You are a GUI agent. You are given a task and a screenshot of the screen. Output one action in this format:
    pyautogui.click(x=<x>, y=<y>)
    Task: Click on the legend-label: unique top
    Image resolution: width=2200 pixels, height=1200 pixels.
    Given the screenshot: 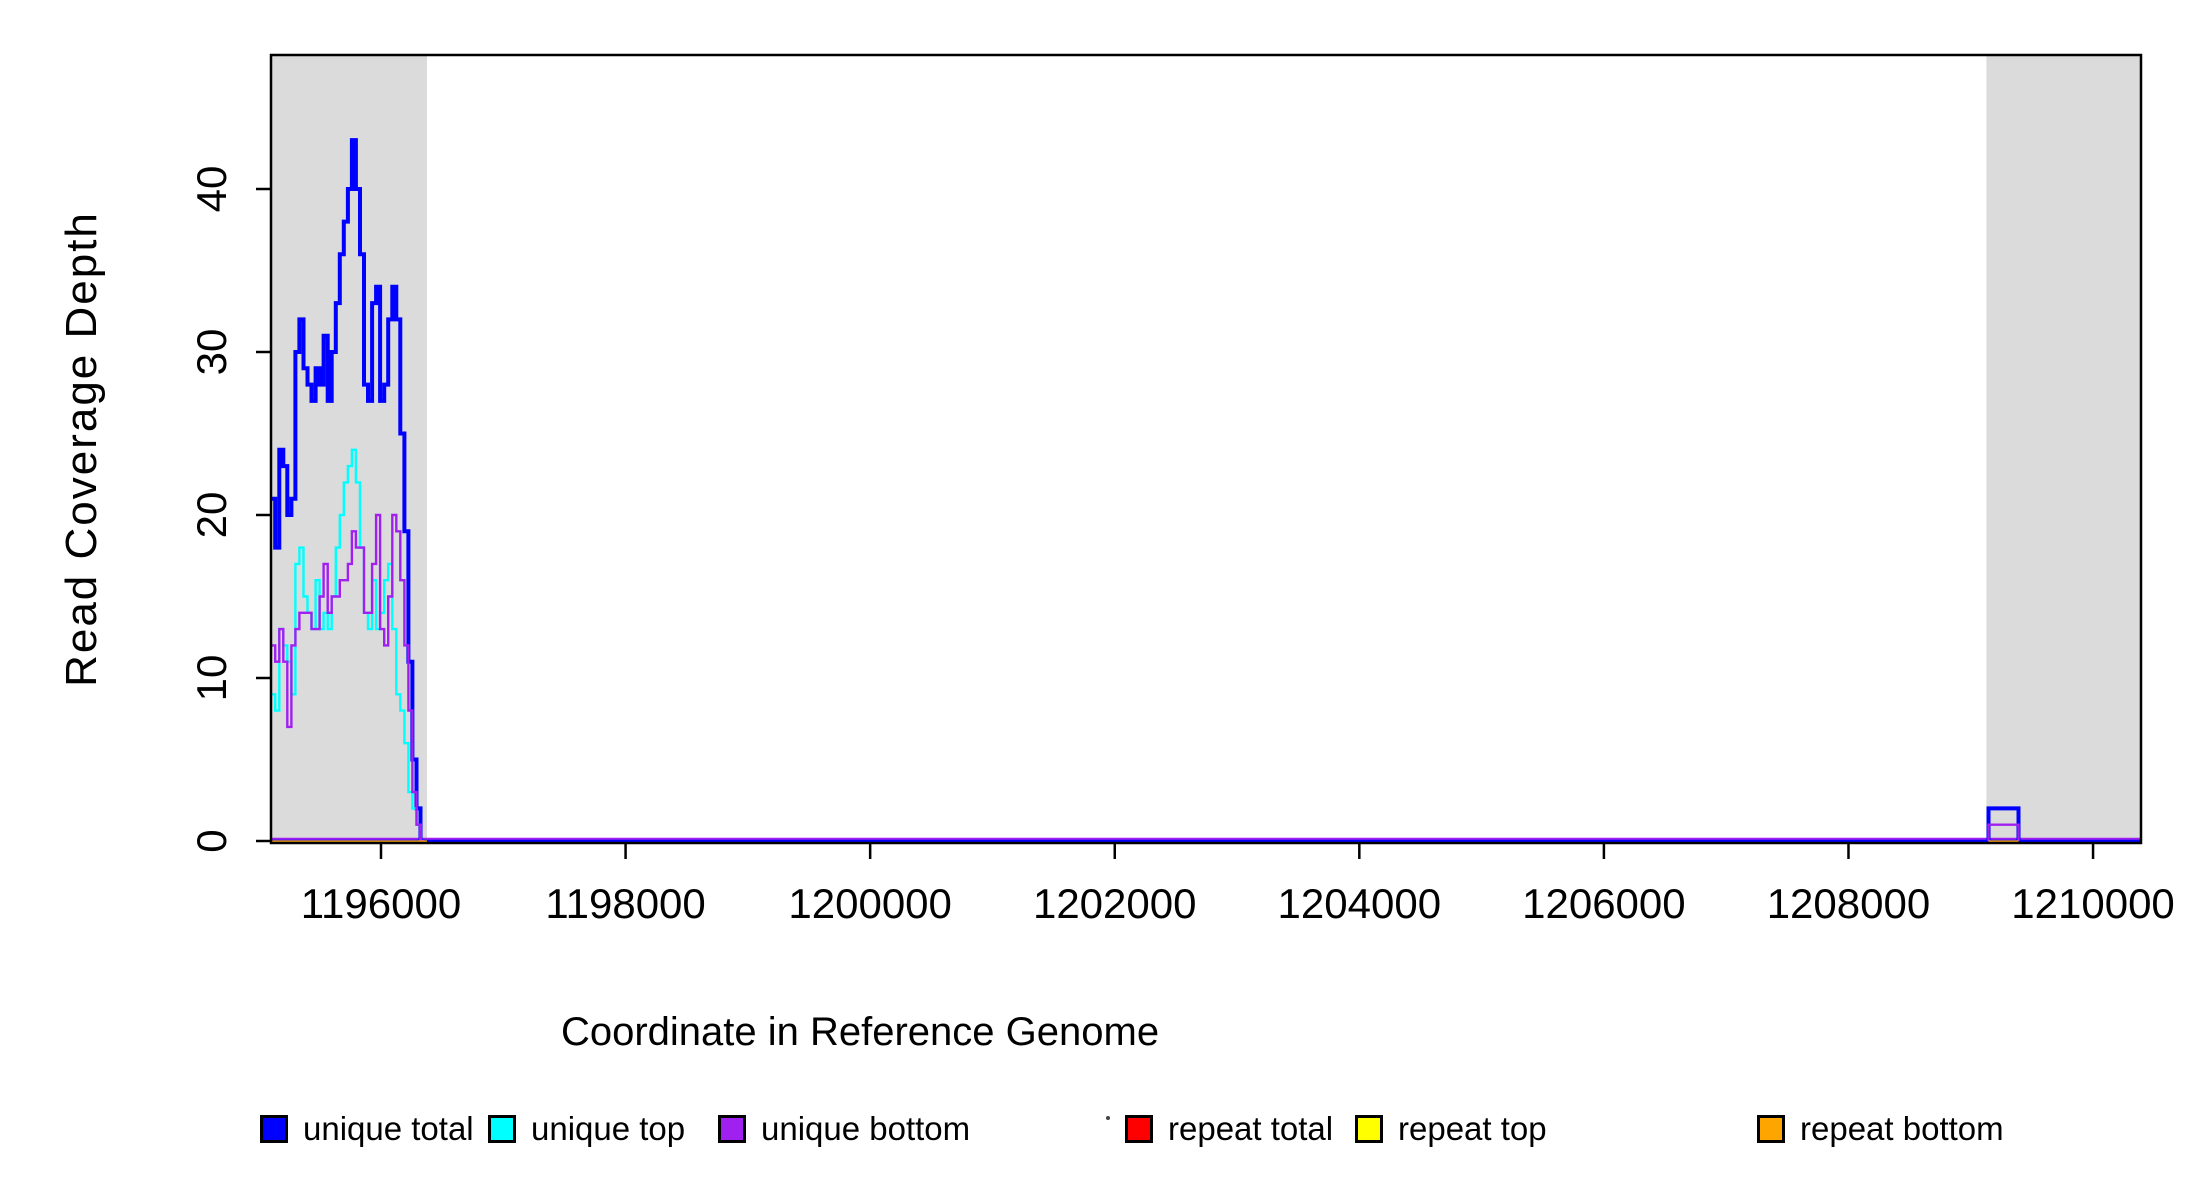 What is the action you would take?
    pyautogui.click(x=608, y=1128)
    